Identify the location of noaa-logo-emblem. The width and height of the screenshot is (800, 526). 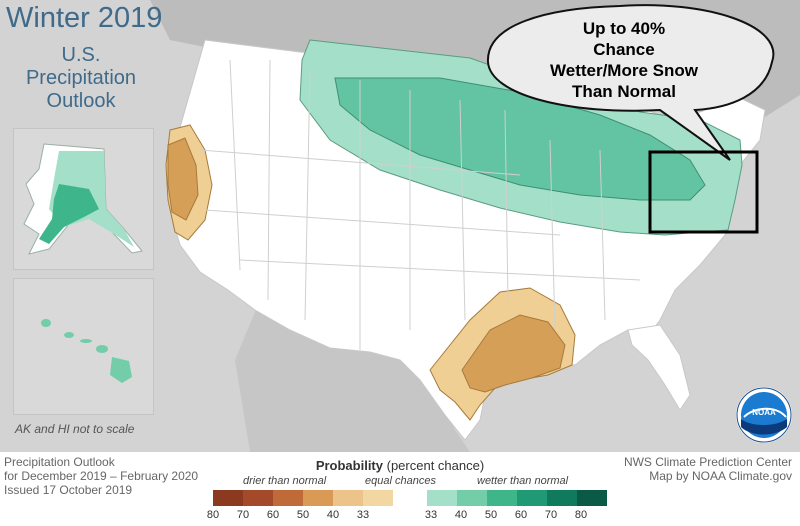
(764, 415).